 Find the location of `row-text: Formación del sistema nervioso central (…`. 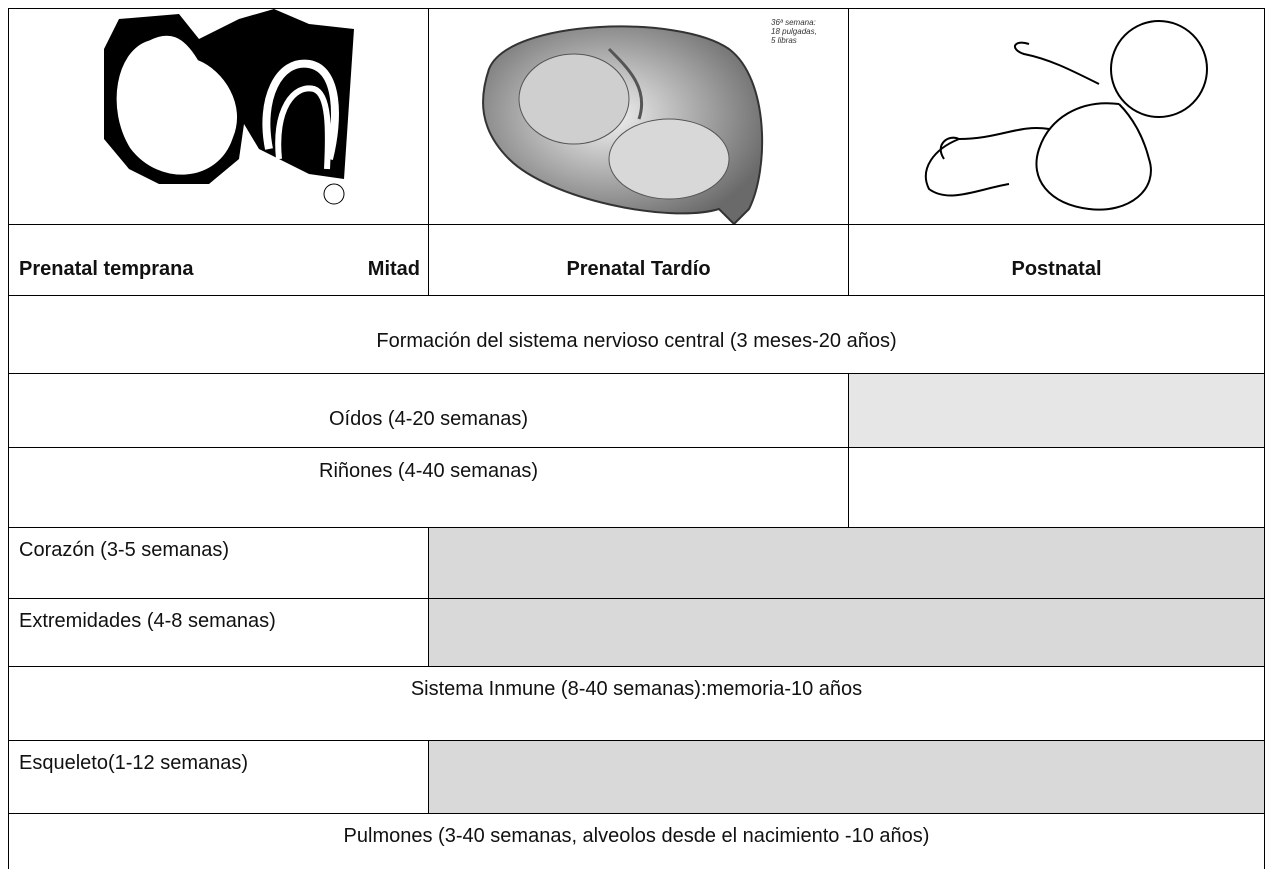

row-text: Formación del sistema nervioso central (… is located at coordinates (636, 341).